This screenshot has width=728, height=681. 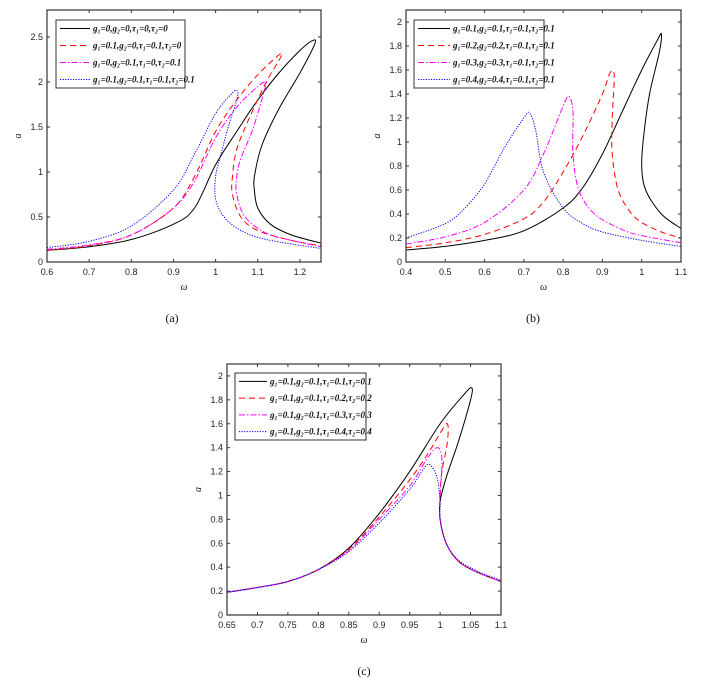 What do you see at coordinates (320, 398) in the screenshot?
I see `legend-label-1: g₁=0.1,g₂=0.1,τ₁=0.2,τ₂=0.2` at bounding box center [320, 398].